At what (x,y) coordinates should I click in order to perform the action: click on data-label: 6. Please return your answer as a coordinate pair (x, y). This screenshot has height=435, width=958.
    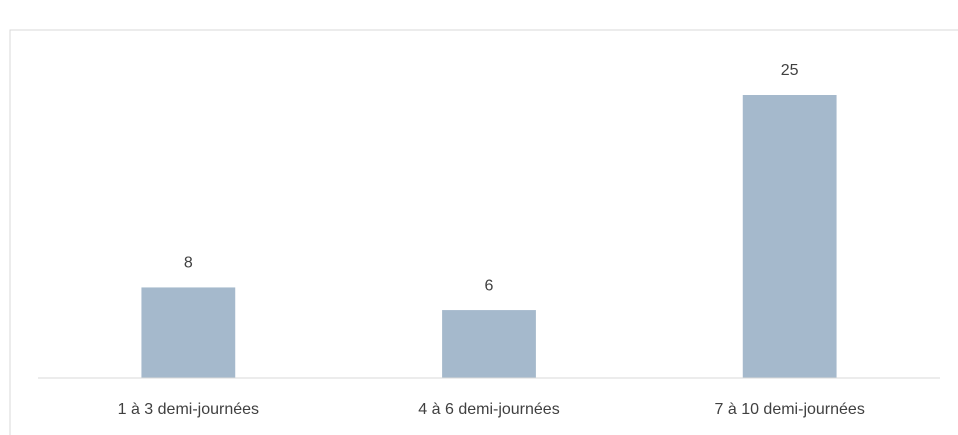
    Looking at the image, I should click on (489, 285).